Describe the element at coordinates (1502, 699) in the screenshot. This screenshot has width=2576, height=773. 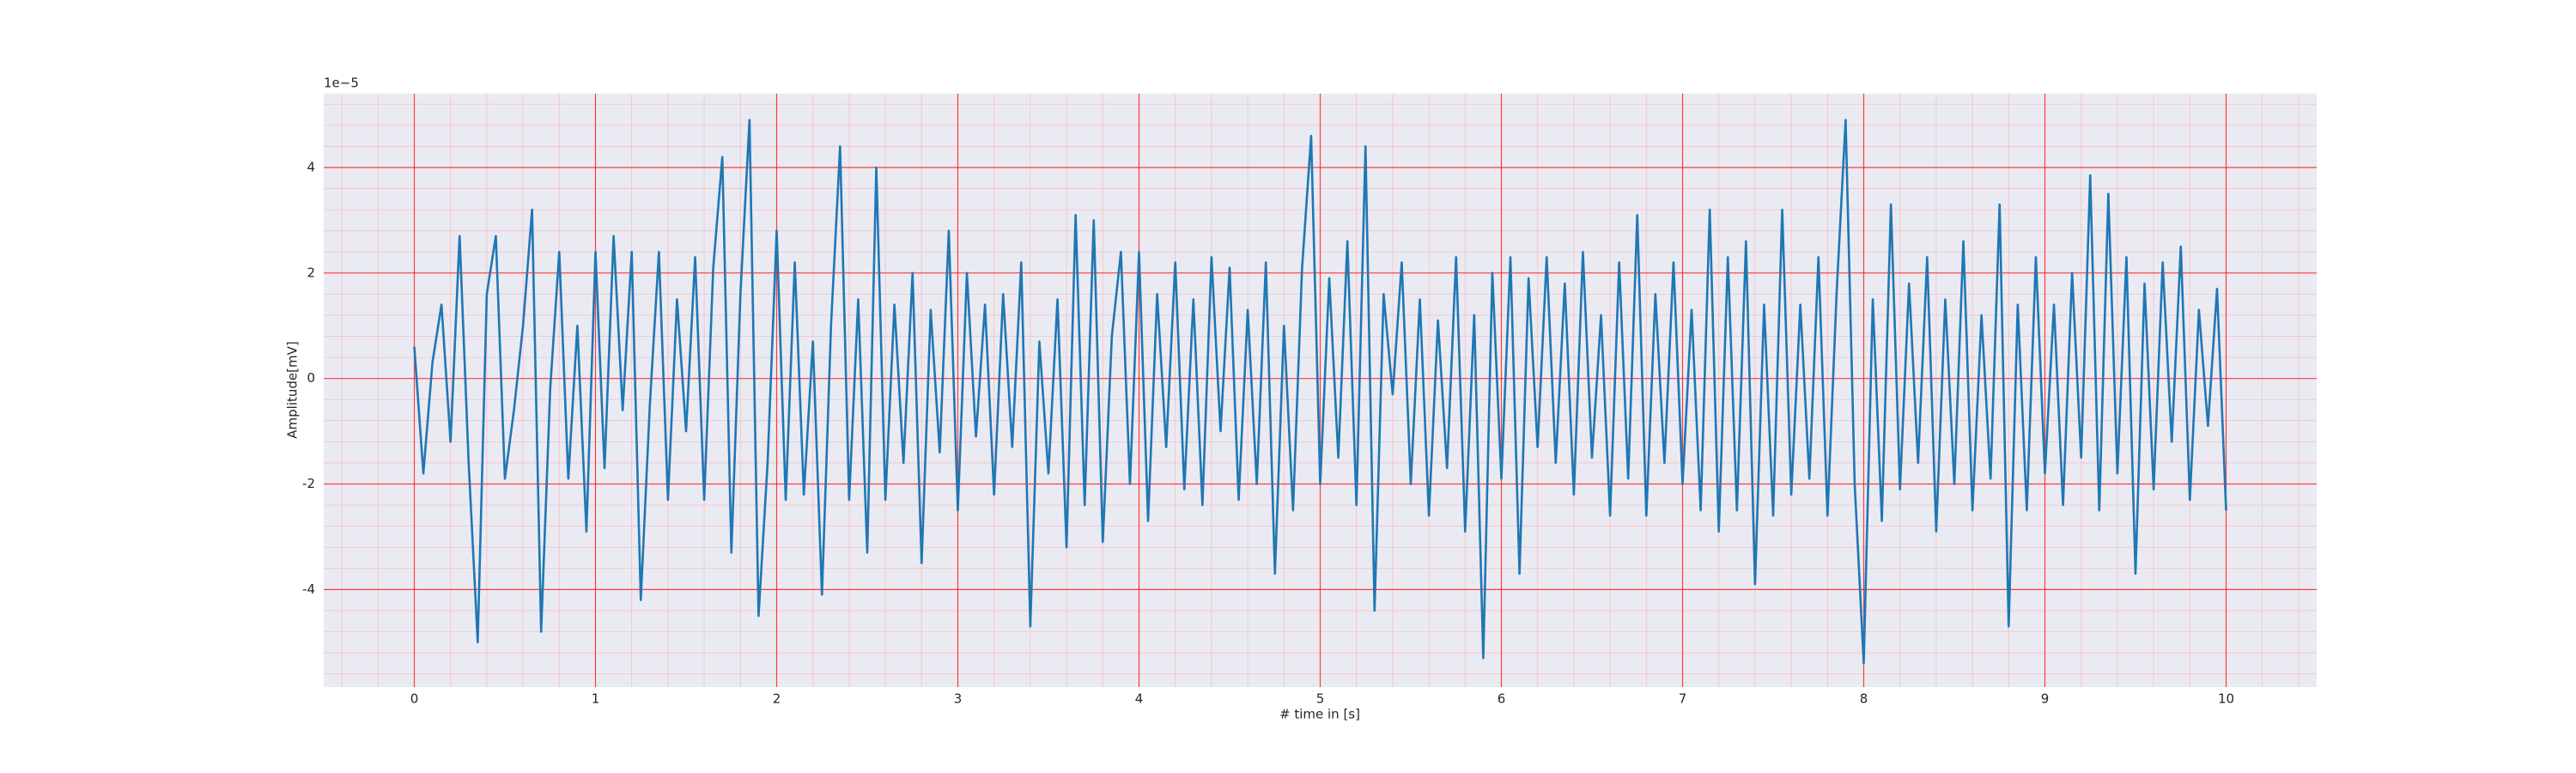
I see `x-tick-label: 6` at that location.